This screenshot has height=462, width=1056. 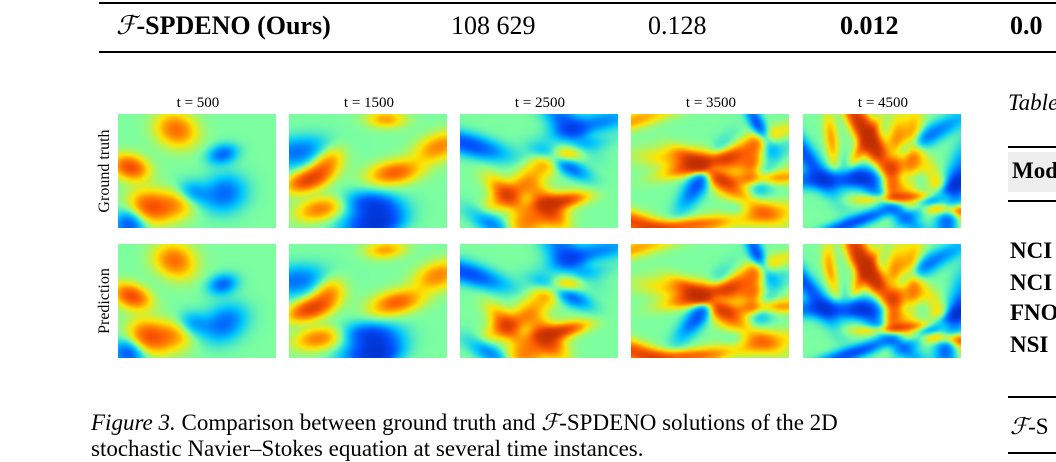 What do you see at coordinates (677, 25) in the screenshot?
I see `table-cell-value-1: 0.128` at bounding box center [677, 25].